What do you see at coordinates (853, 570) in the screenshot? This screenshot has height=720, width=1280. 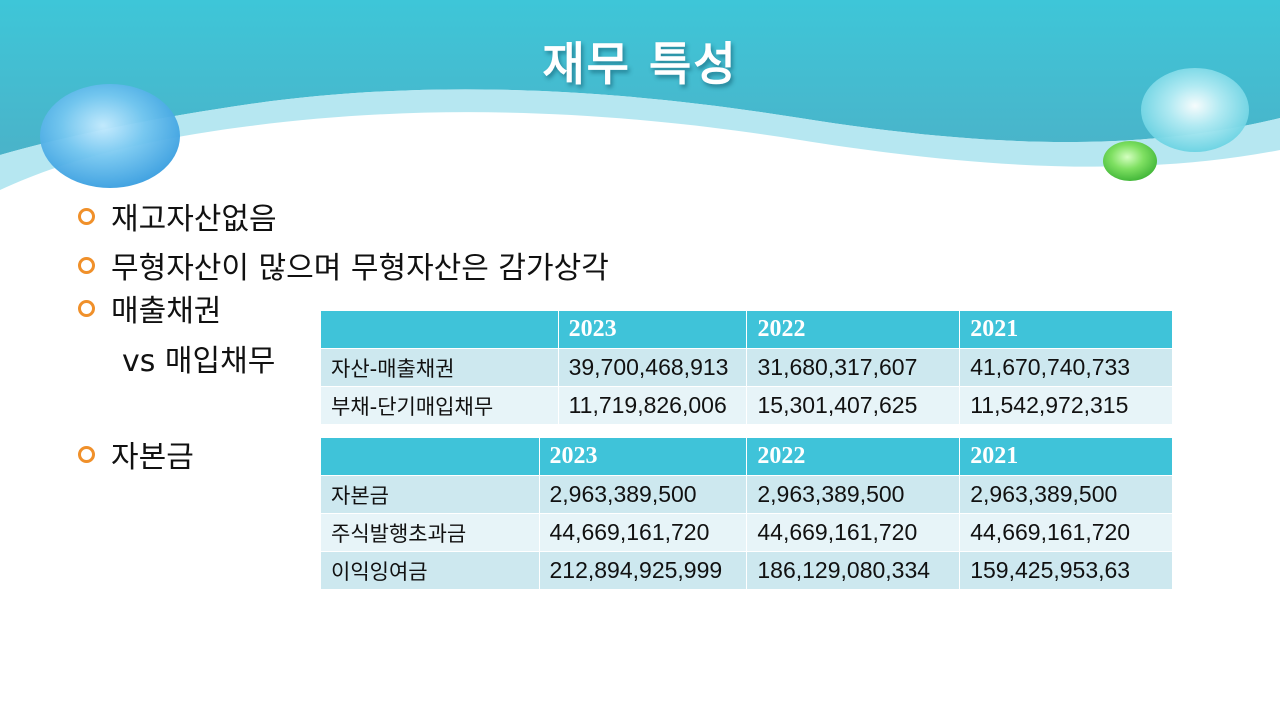 I see `value-cell: 186,129,080,334` at bounding box center [853, 570].